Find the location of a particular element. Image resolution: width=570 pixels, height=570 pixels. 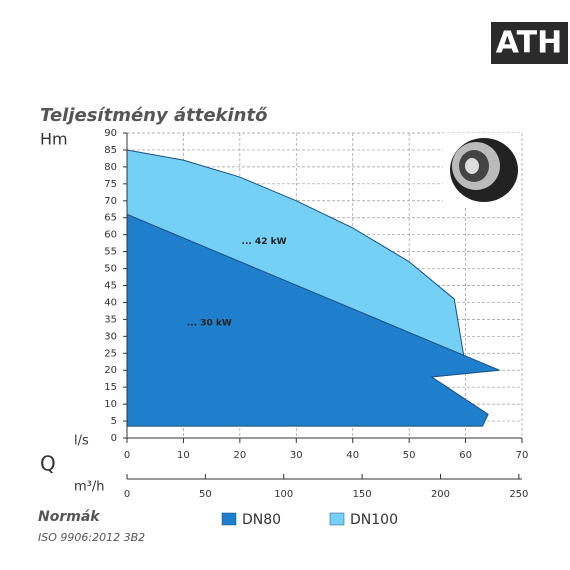

impeller-hub is located at coordinates (472, 166).